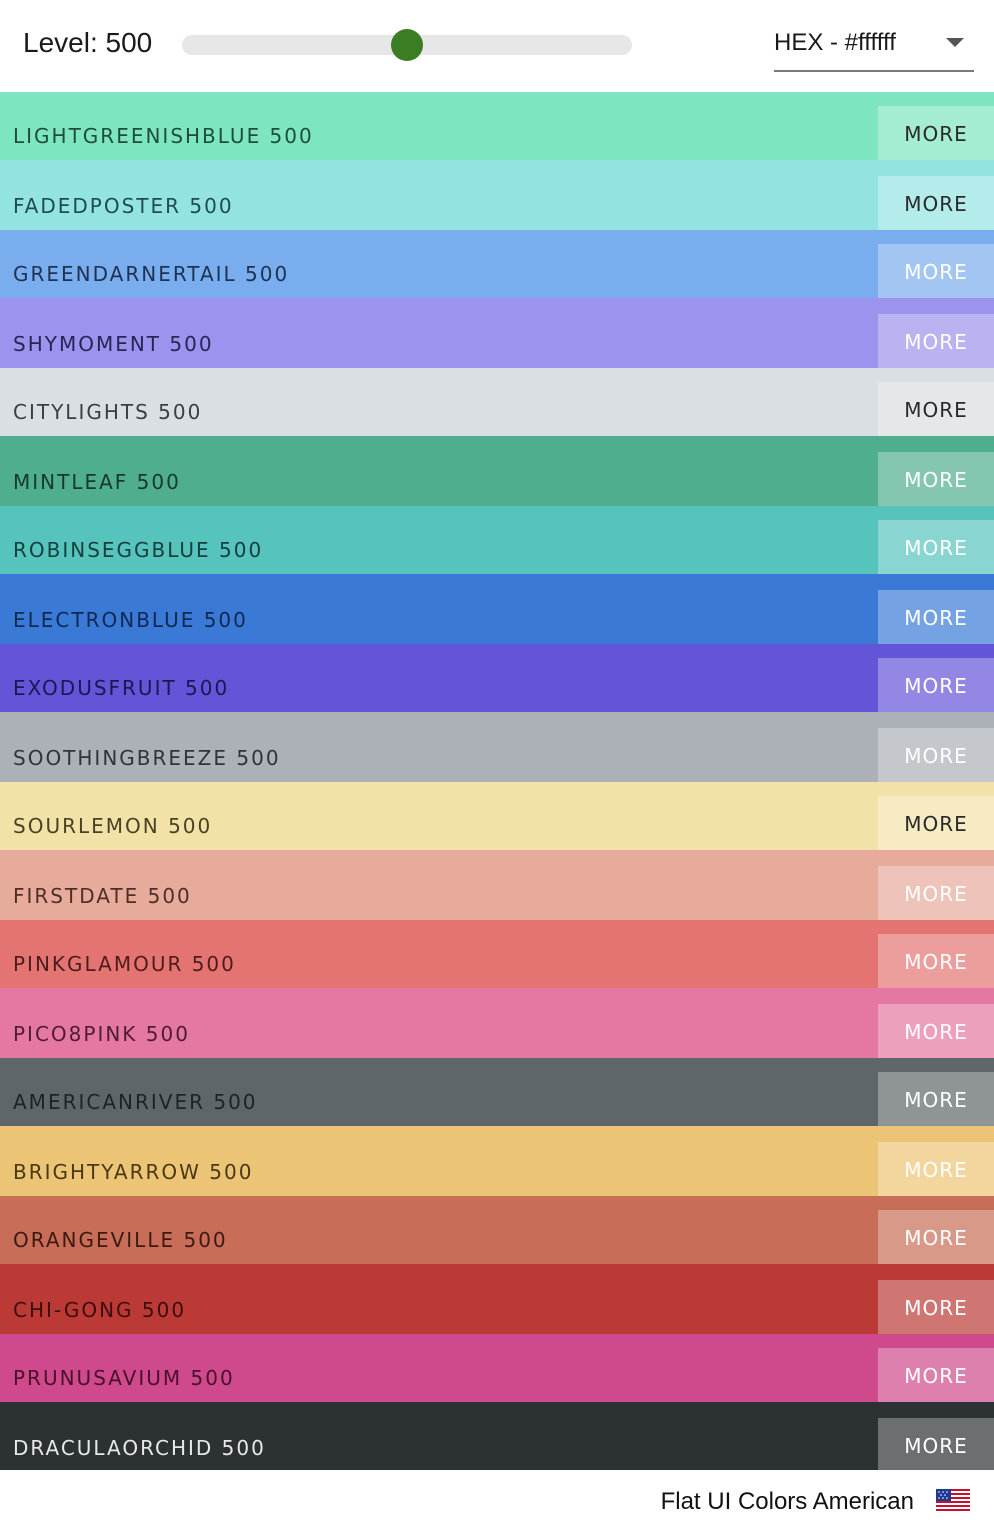 Image resolution: width=994 pixels, height=1524 pixels. I want to click on color-row: PICO8PINK 500 MORE, so click(497, 1023).